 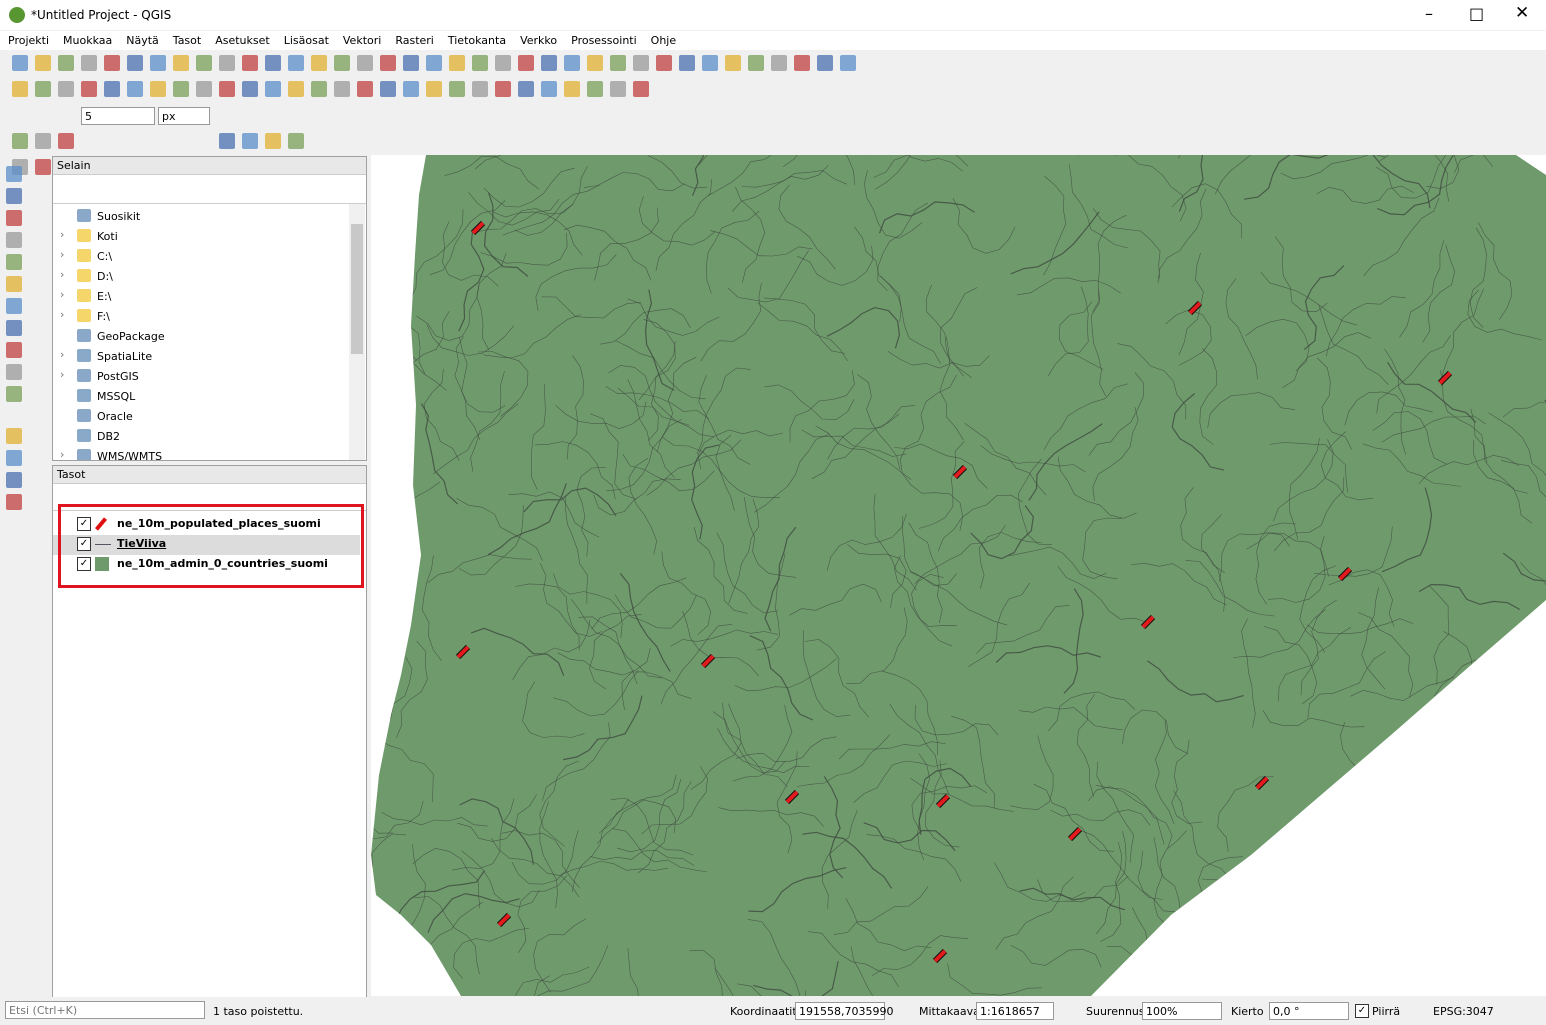 I want to click on snap-tolerance: 5, so click(x=118, y=116).